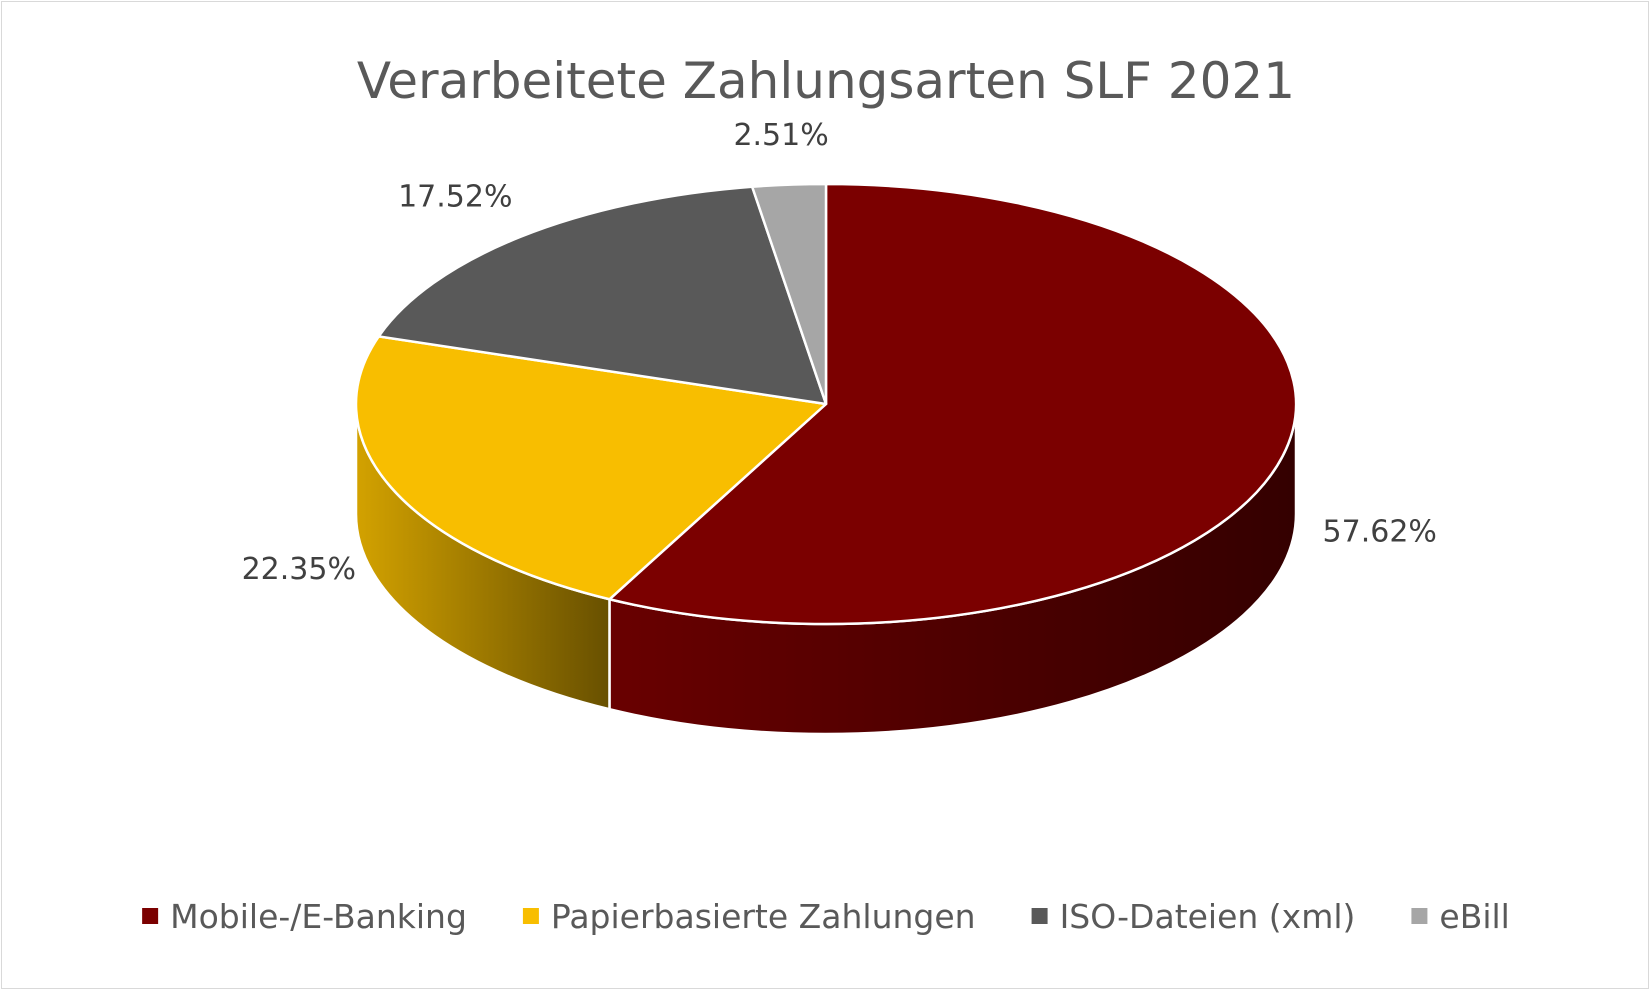 This screenshot has height=992, width=1652. I want to click on legend-label-ebill: eBill, so click(1474, 916).